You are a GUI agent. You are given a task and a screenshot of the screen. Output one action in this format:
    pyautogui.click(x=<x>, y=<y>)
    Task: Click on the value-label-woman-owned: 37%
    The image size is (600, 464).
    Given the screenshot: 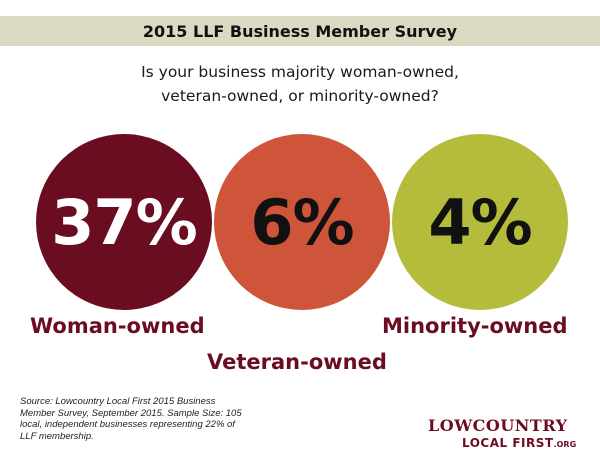 What is the action you would take?
    pyautogui.click(x=124, y=222)
    